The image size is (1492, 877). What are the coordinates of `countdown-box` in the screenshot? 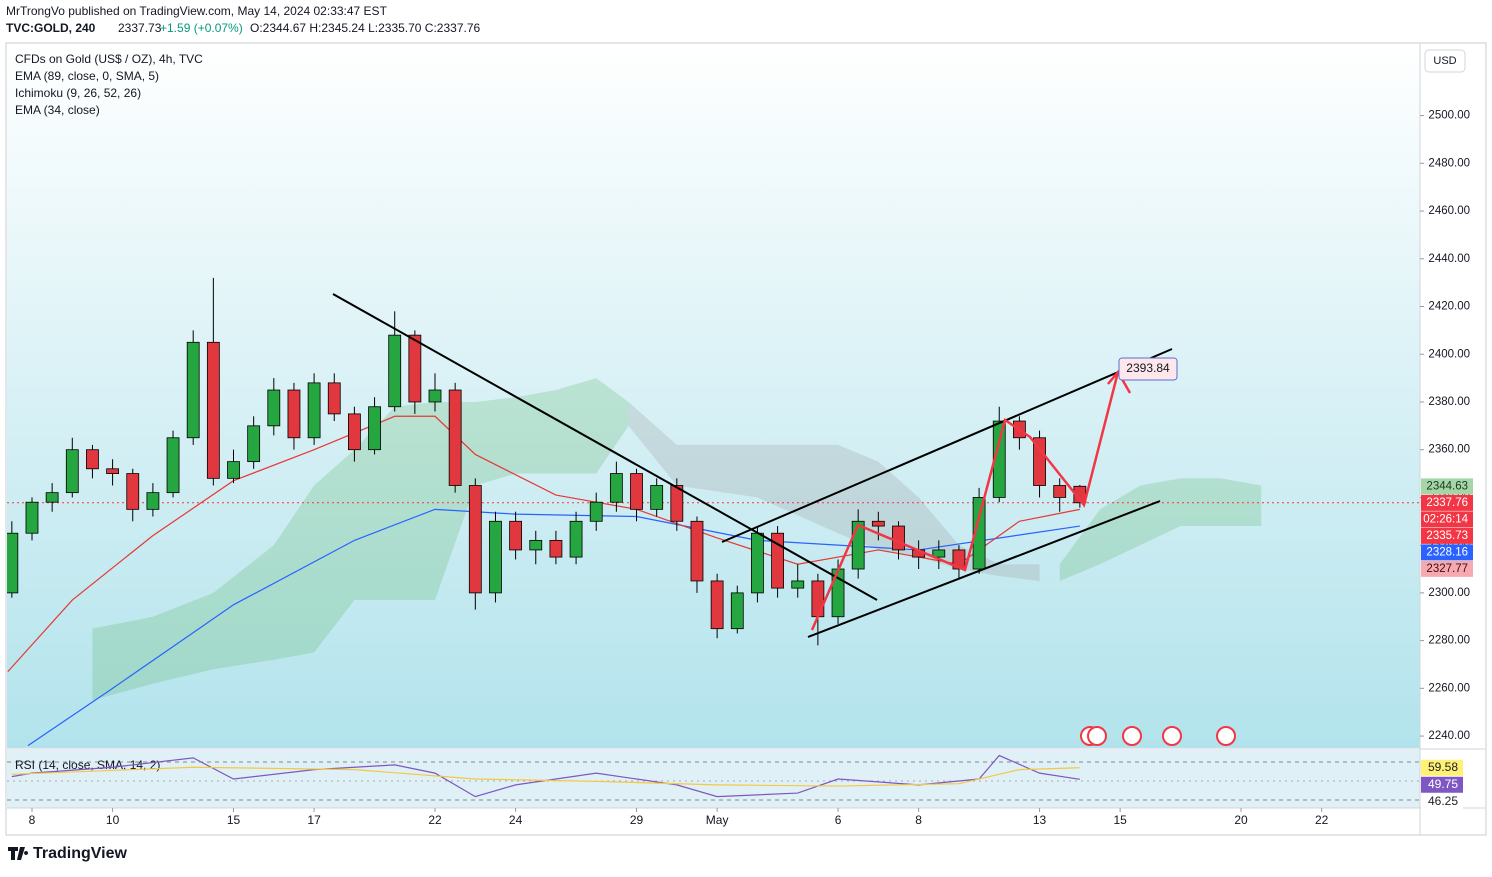 It's located at (1447, 519).